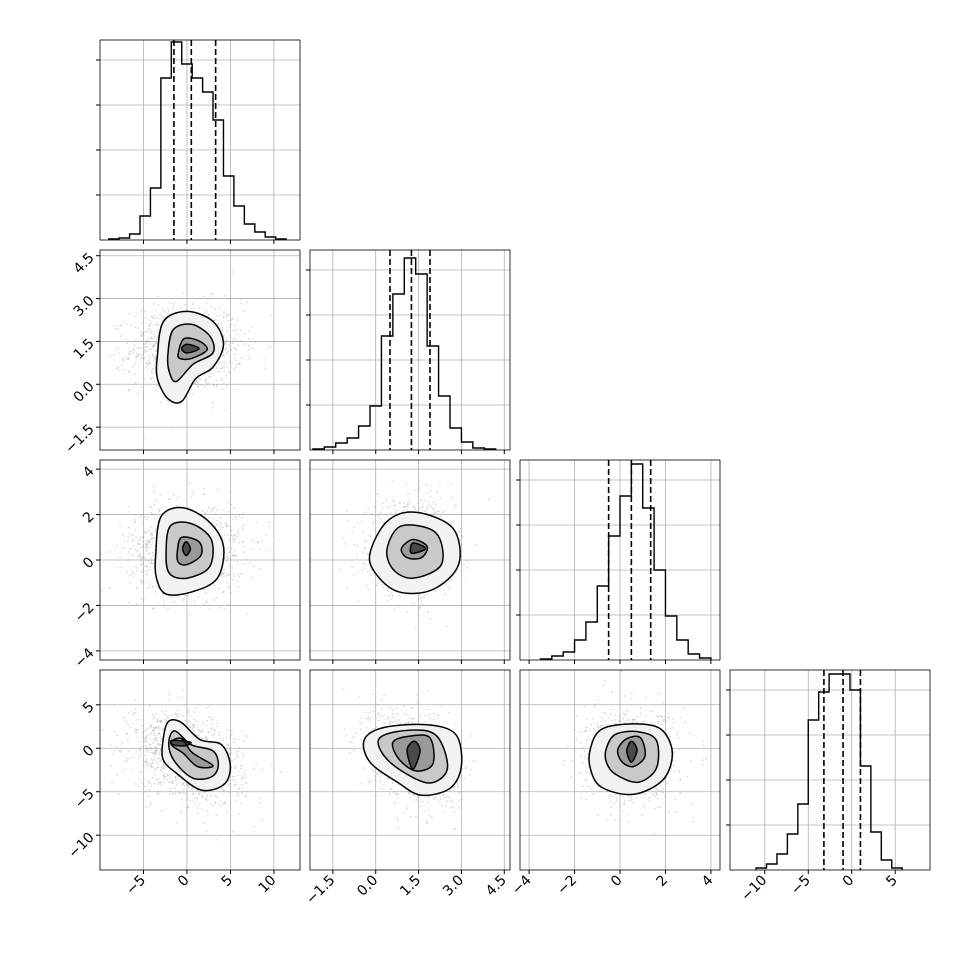 This screenshot has width=970, height=970. Describe the element at coordinates (620, 560) in the screenshot. I see `panel-frame` at that location.